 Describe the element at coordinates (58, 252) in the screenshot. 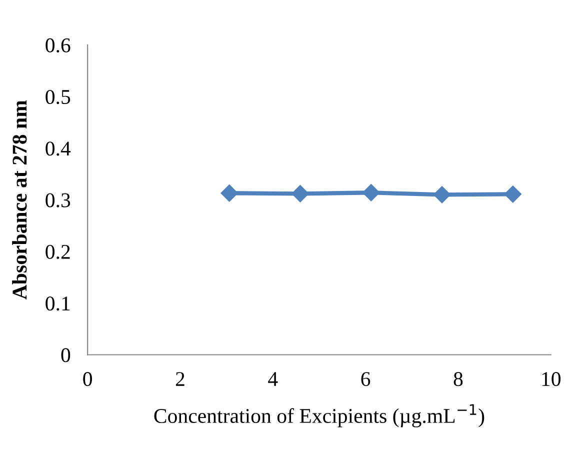

I see `y-tick-label: 0.2` at that location.